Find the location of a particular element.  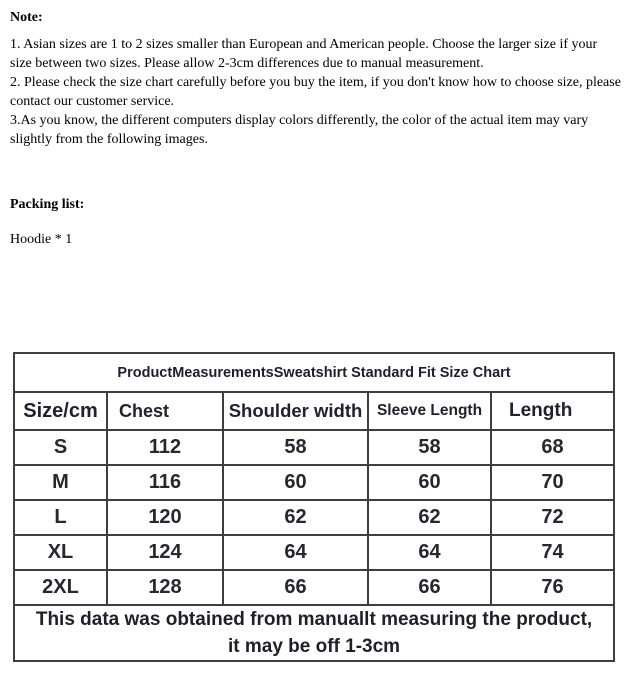

note-heading: Note: is located at coordinates (26, 17).